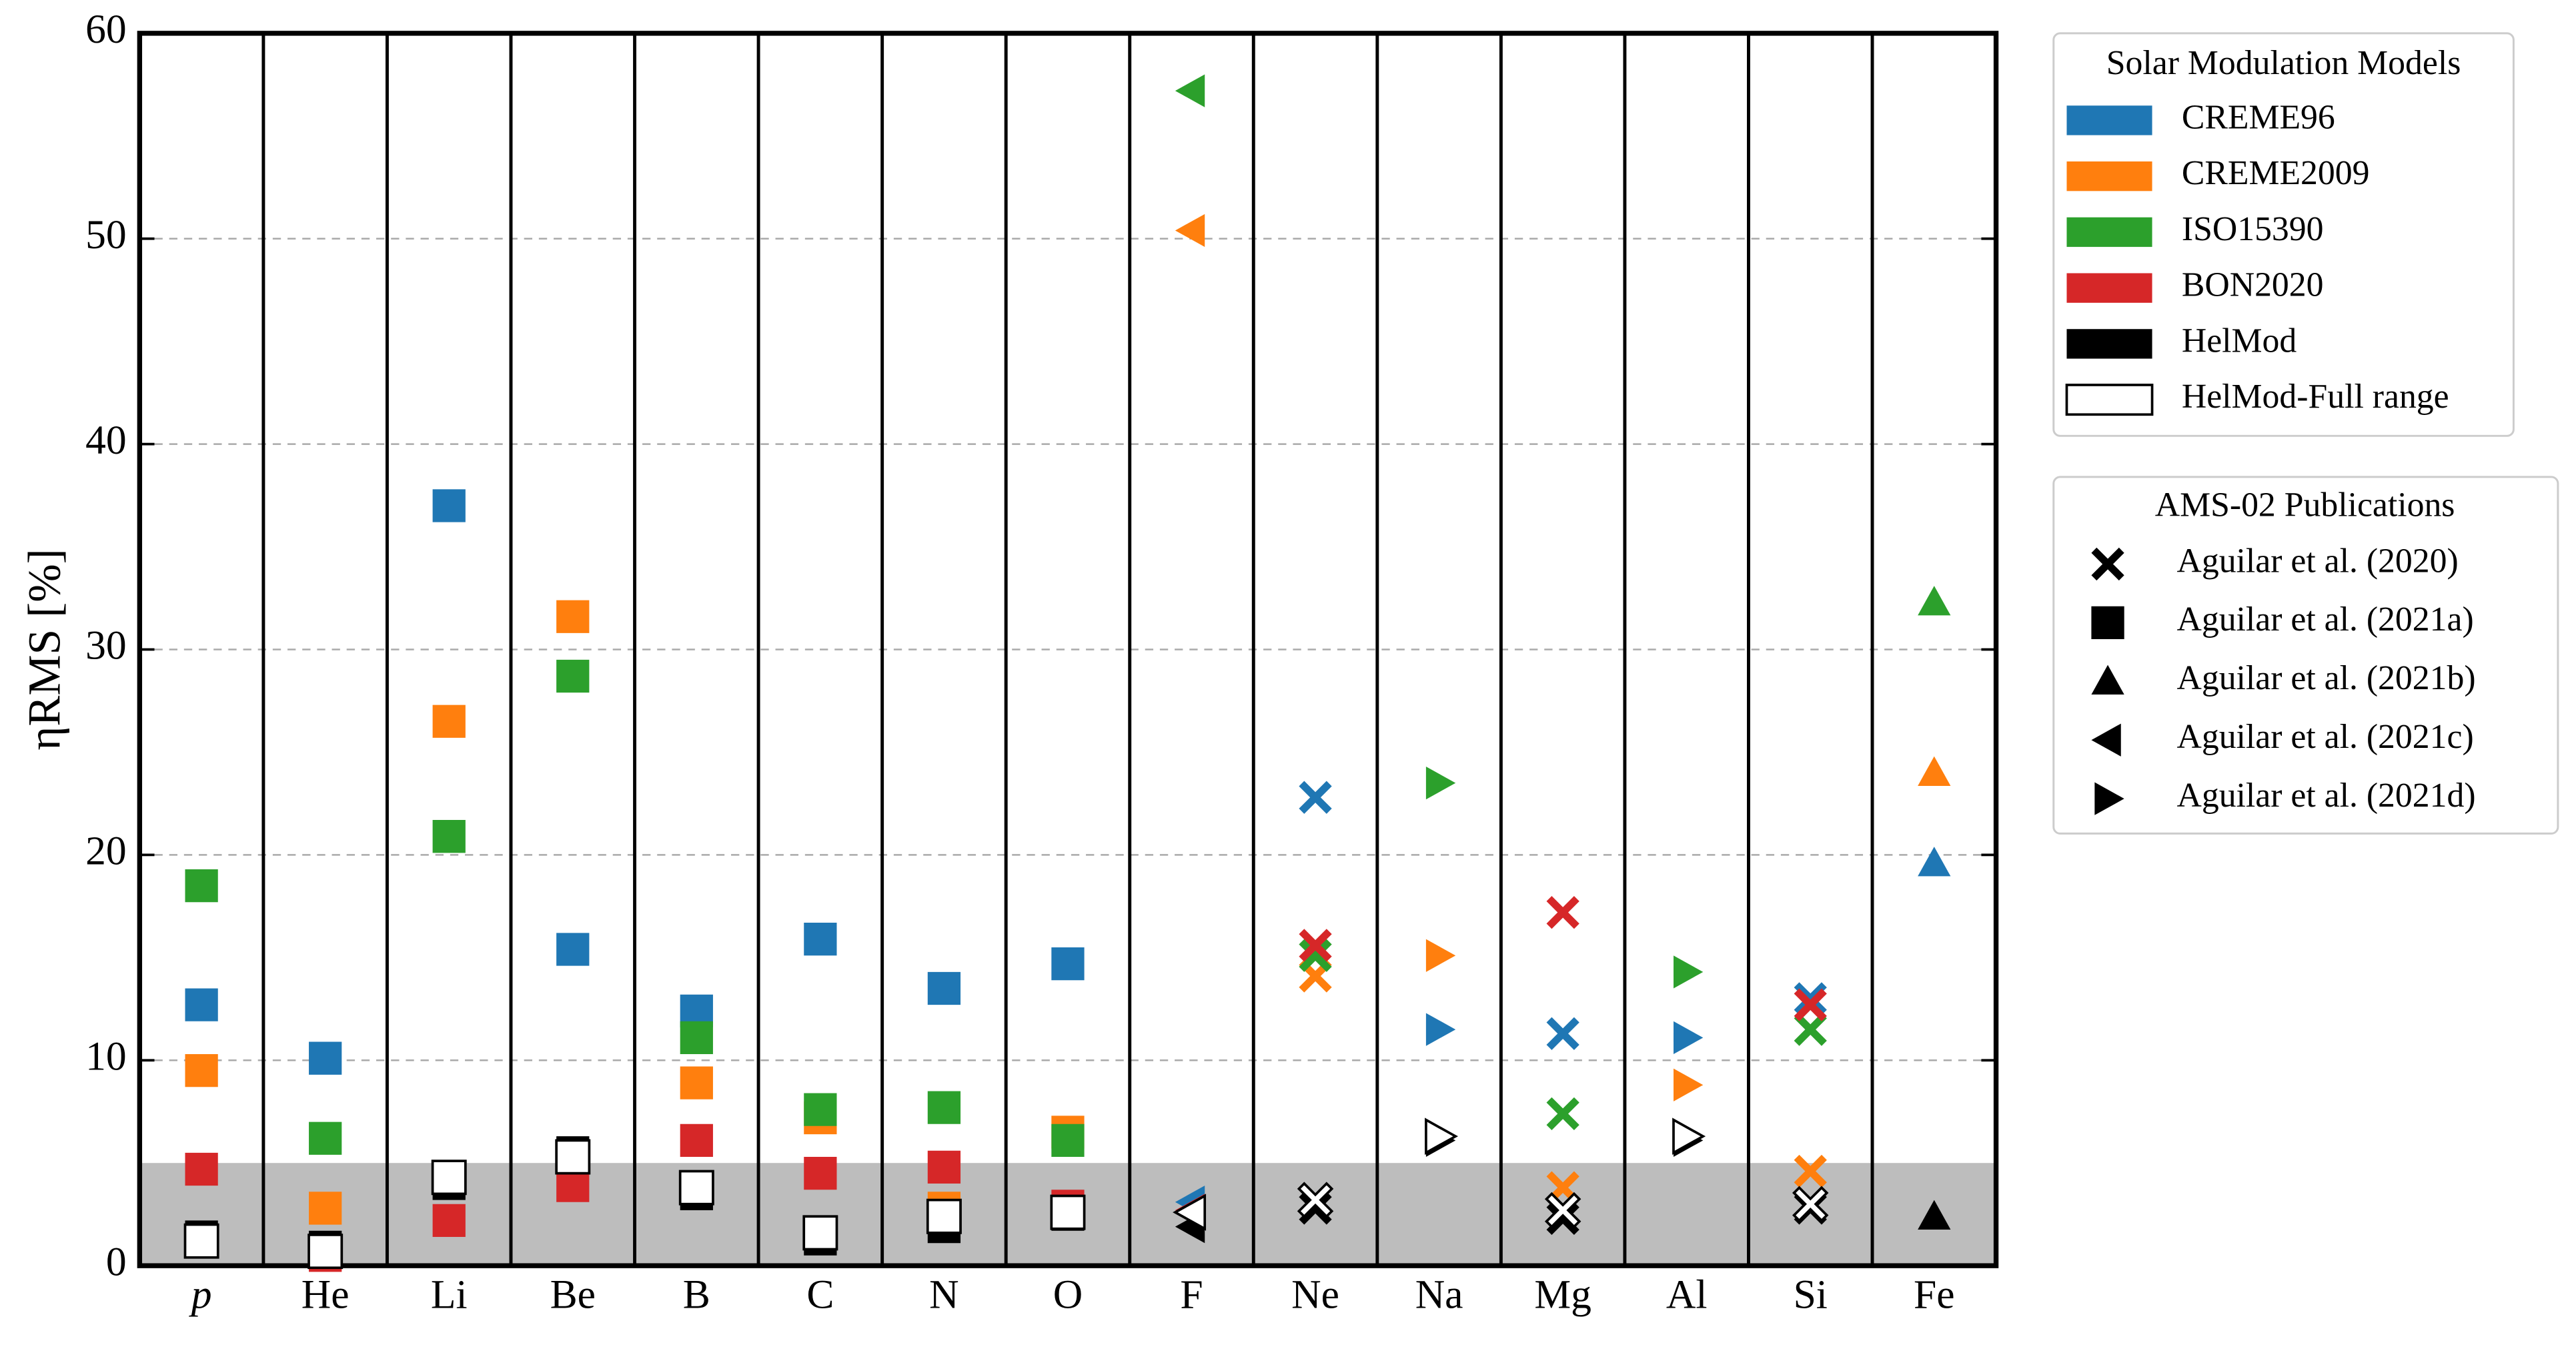 This screenshot has width=2576, height=1345. Describe the element at coordinates (2315, 397) in the screenshot. I see `legend-label: HelMod-Full range` at that location.